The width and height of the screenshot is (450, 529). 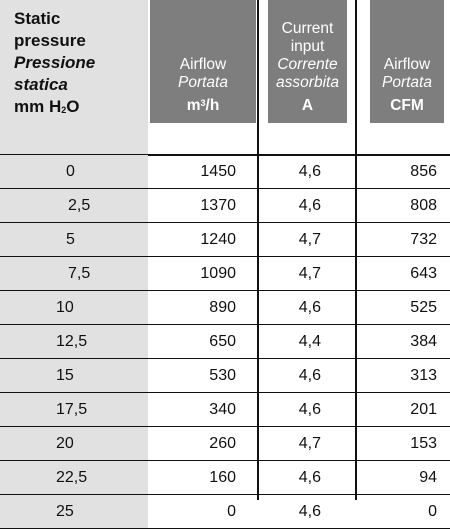 I want to click on table-row: 25 0 4,6 0, so click(x=225, y=512).